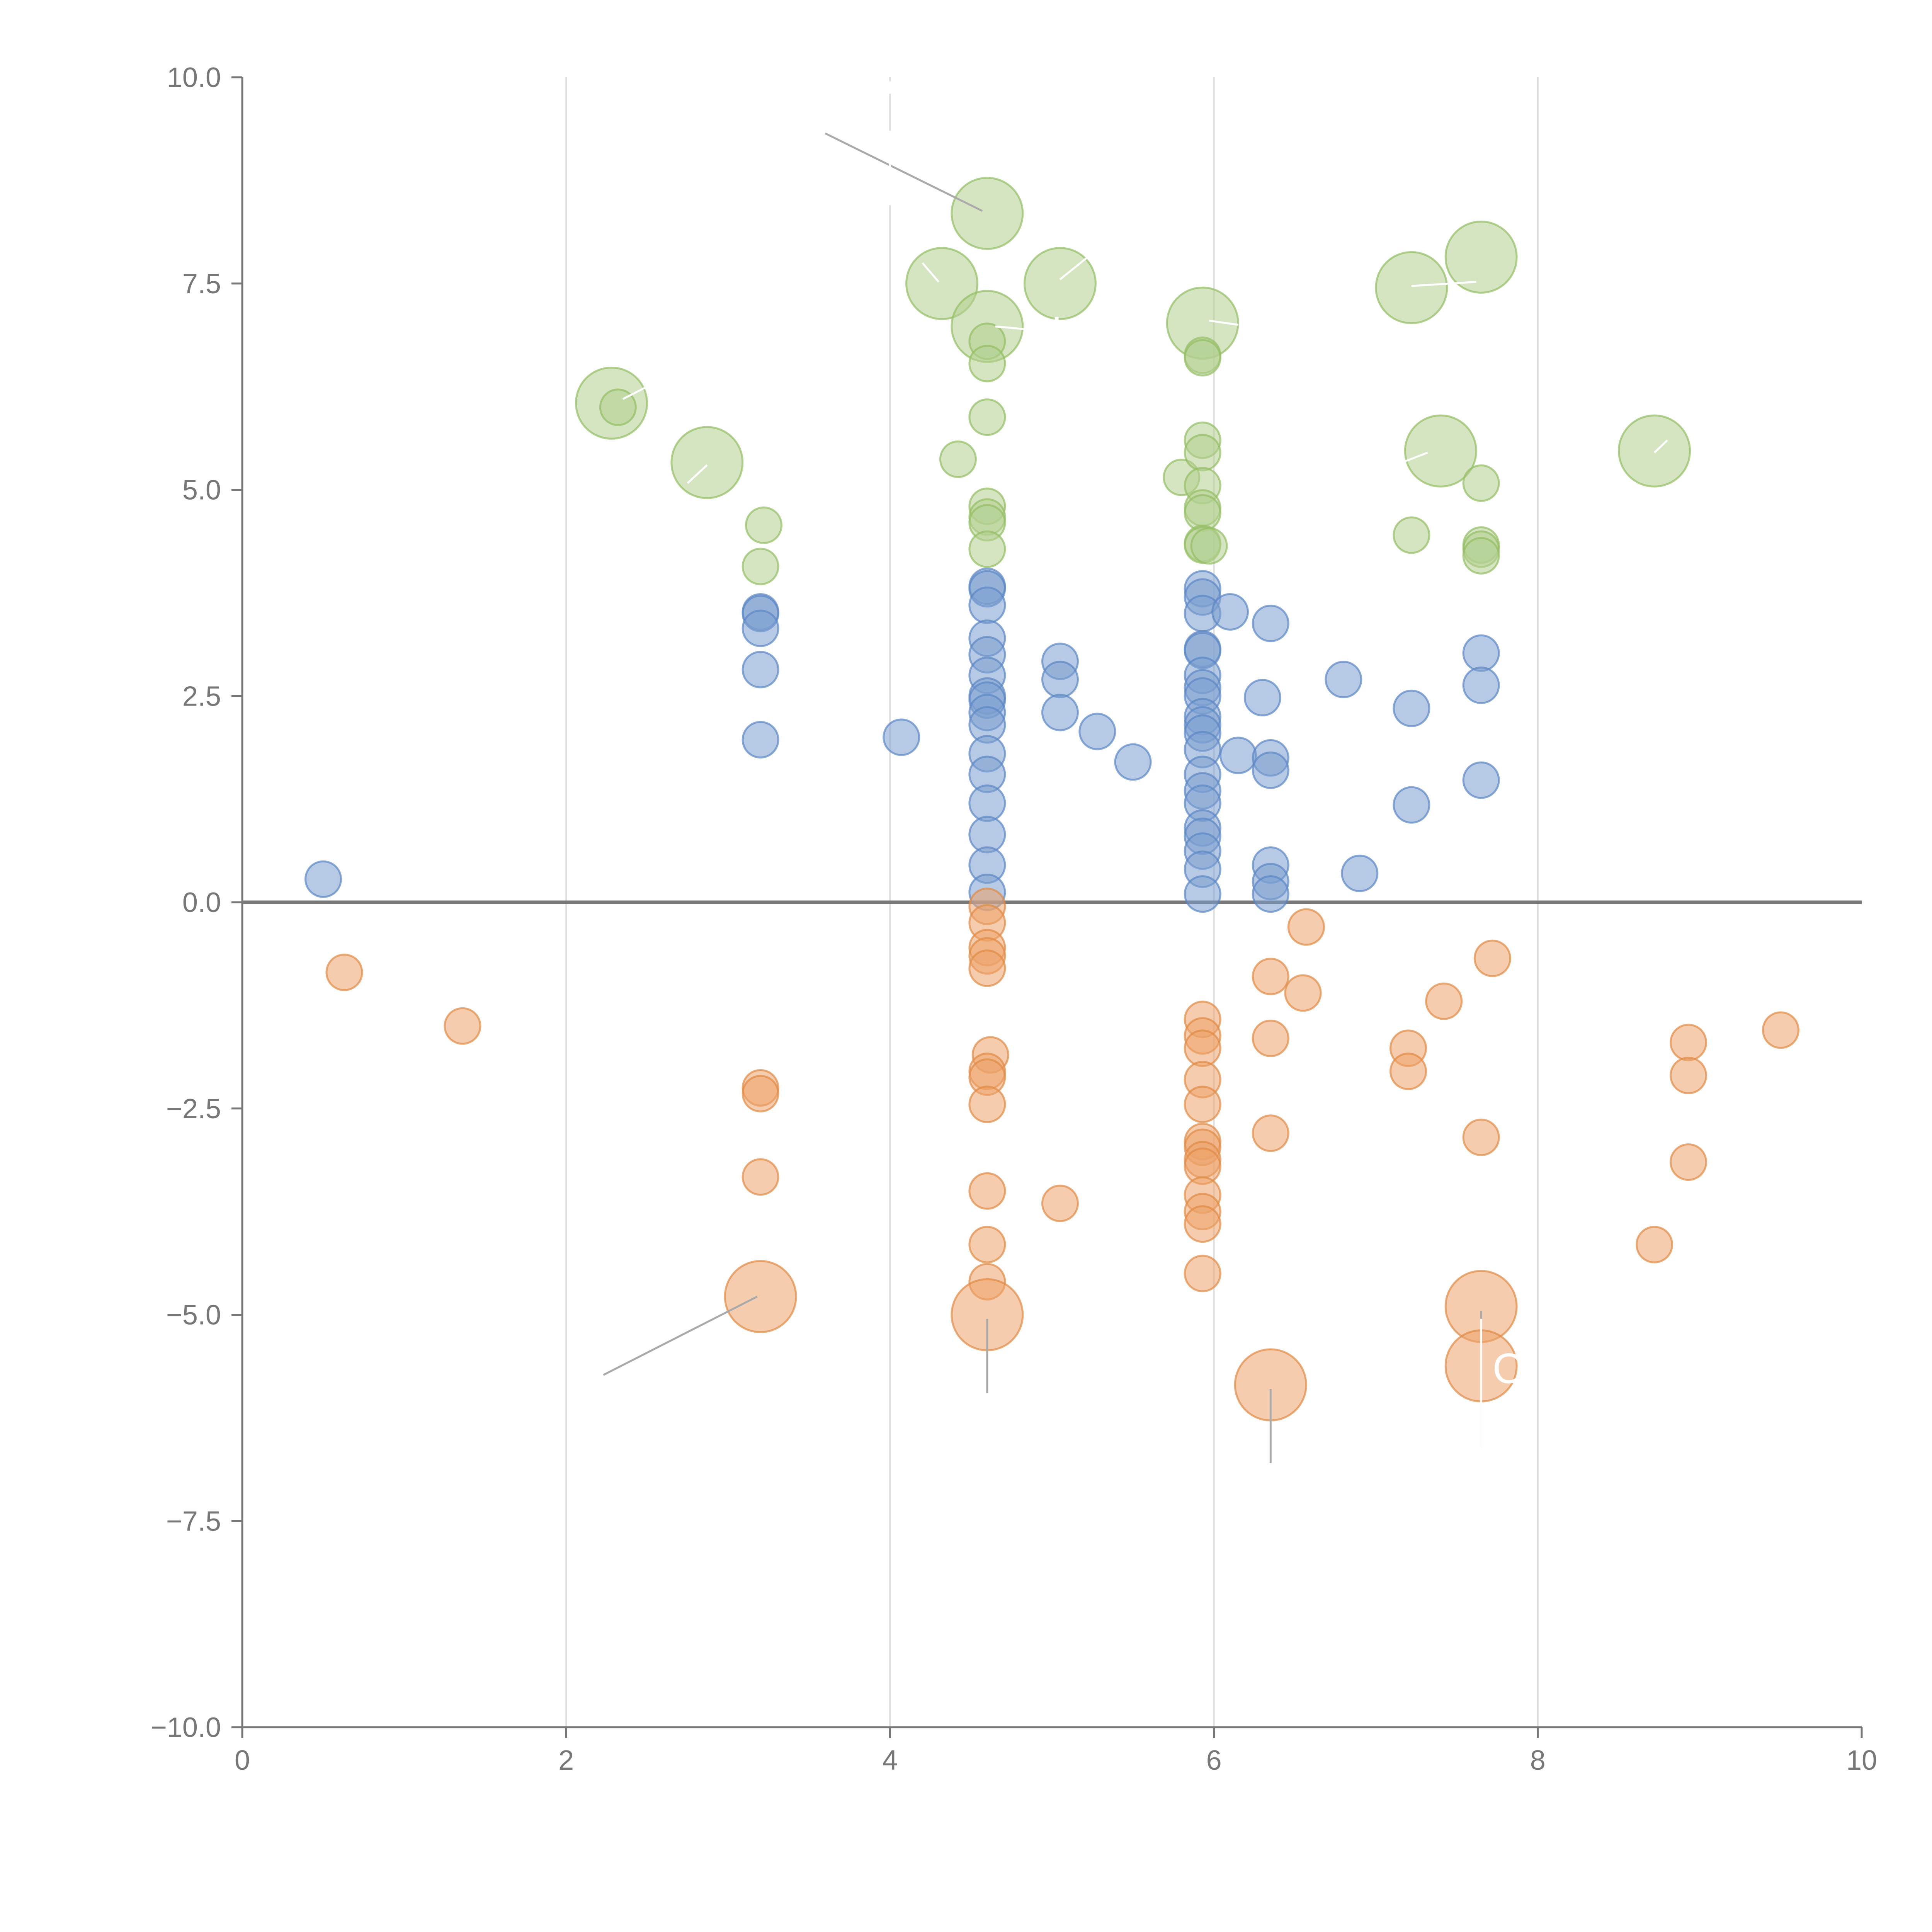 The image size is (1932, 1932). Describe the element at coordinates (202, 491) in the screenshot. I see `y-tick-label: 5.0` at that location.